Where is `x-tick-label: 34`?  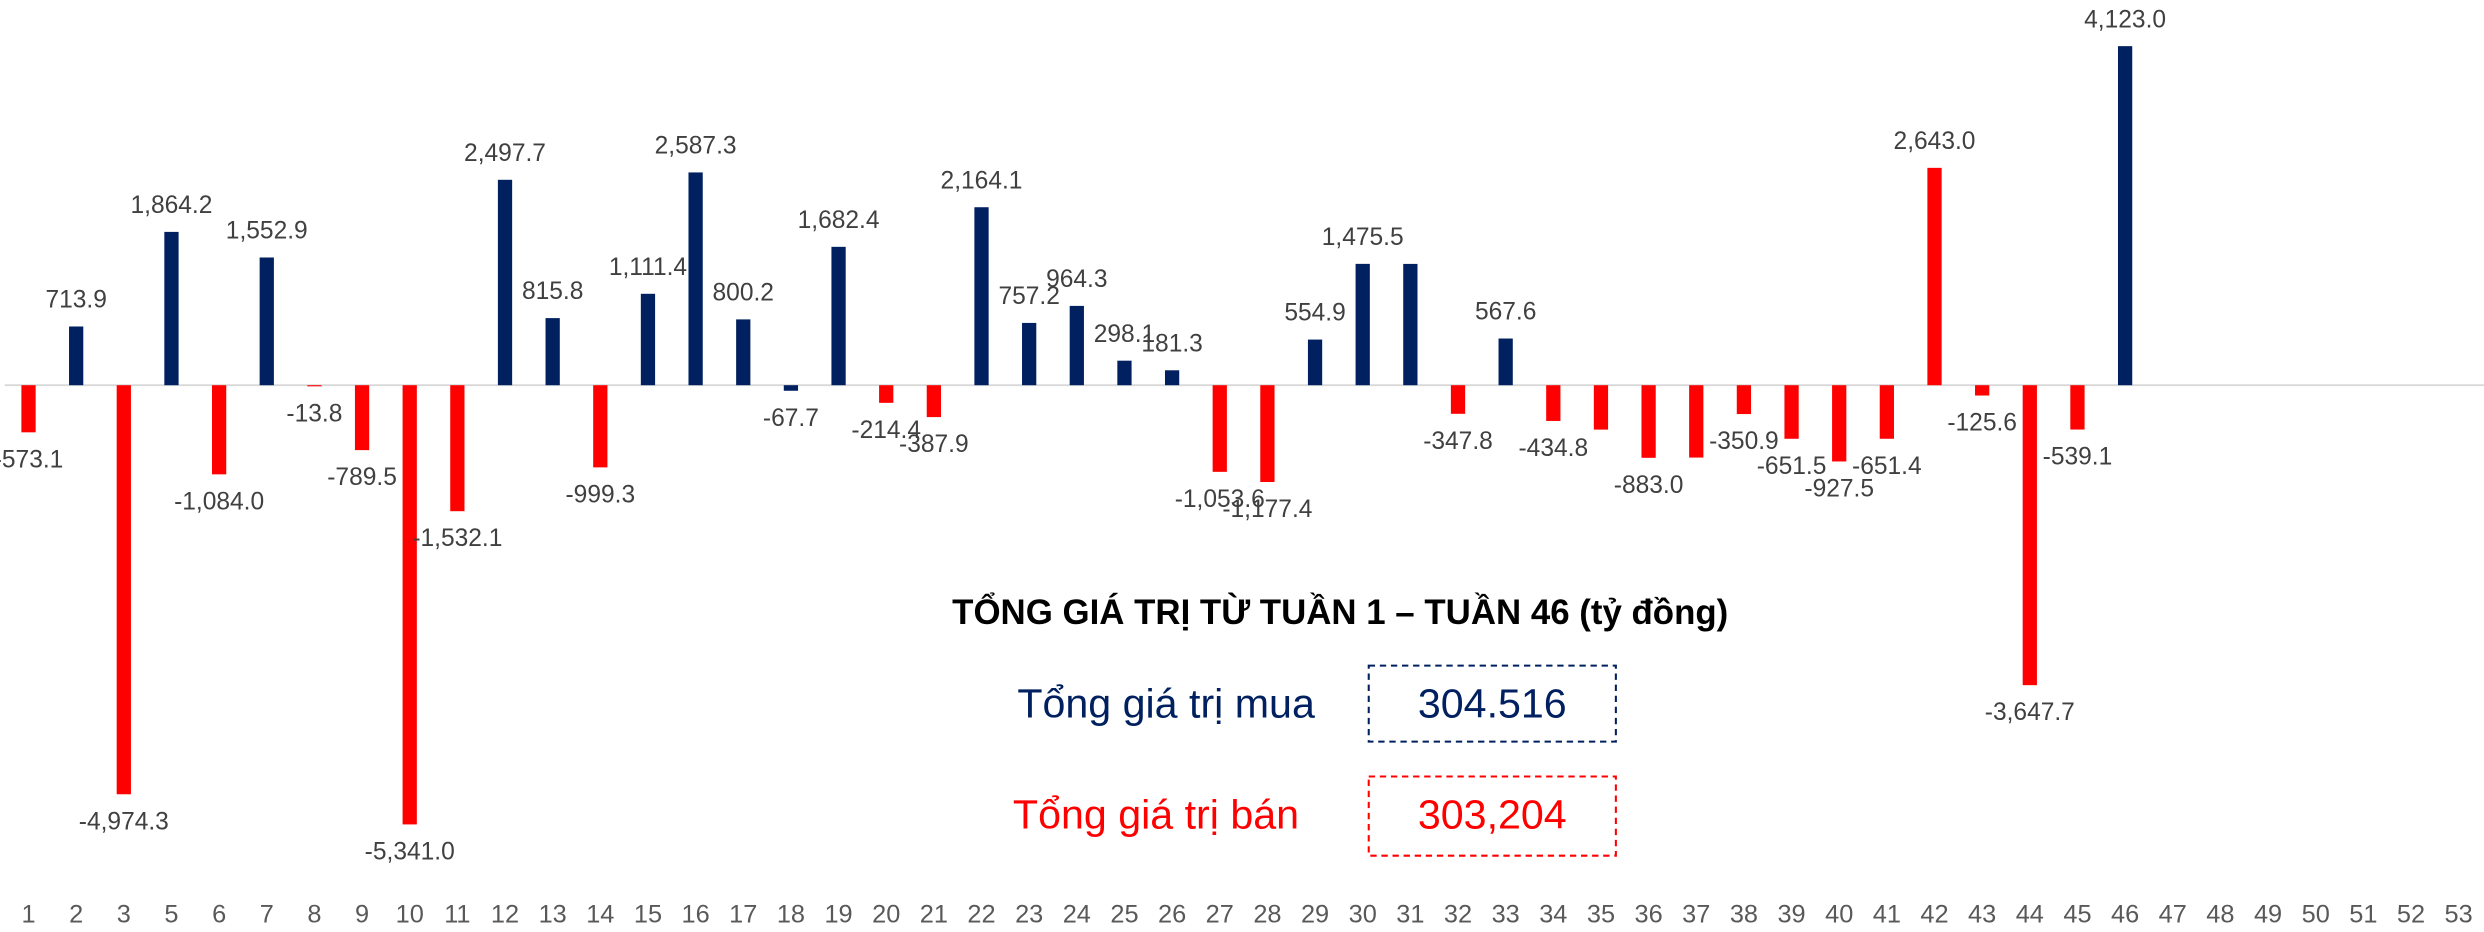
x-tick-label: 34 is located at coordinates (1553, 915).